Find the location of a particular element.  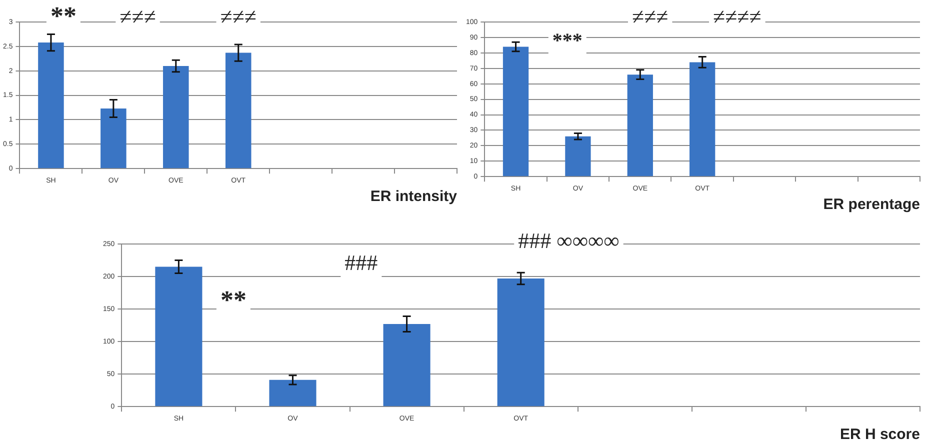

annotation: ### is located at coordinates (361, 262).